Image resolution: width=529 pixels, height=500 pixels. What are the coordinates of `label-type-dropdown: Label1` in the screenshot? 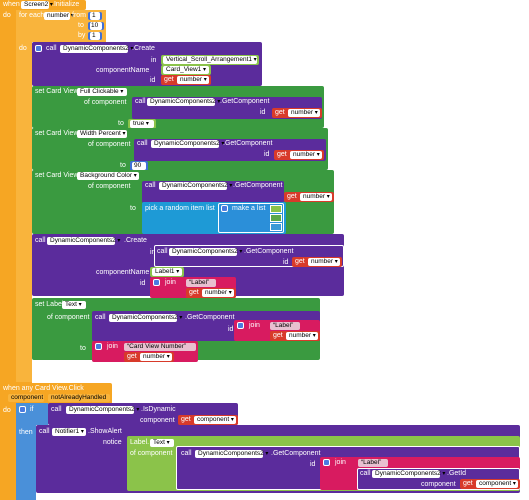 It's located at (167, 272).